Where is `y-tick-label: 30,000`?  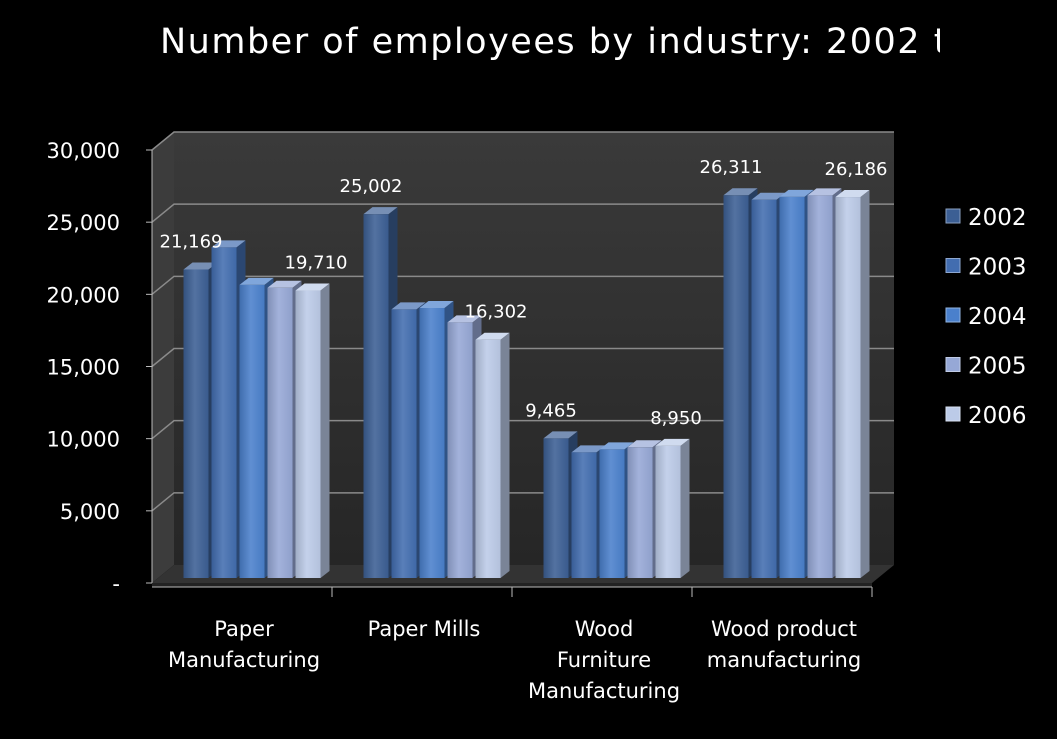
y-tick-label: 30,000 is located at coordinates (83, 151).